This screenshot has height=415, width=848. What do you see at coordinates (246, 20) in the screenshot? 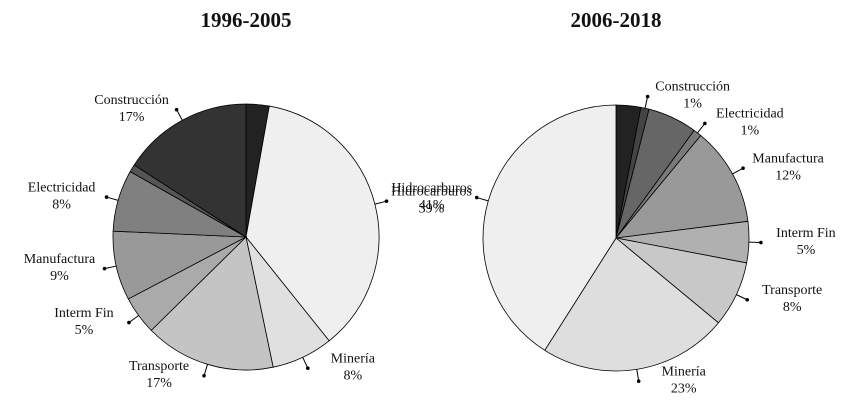
I see `chart-title: 1996-2005` at bounding box center [246, 20].